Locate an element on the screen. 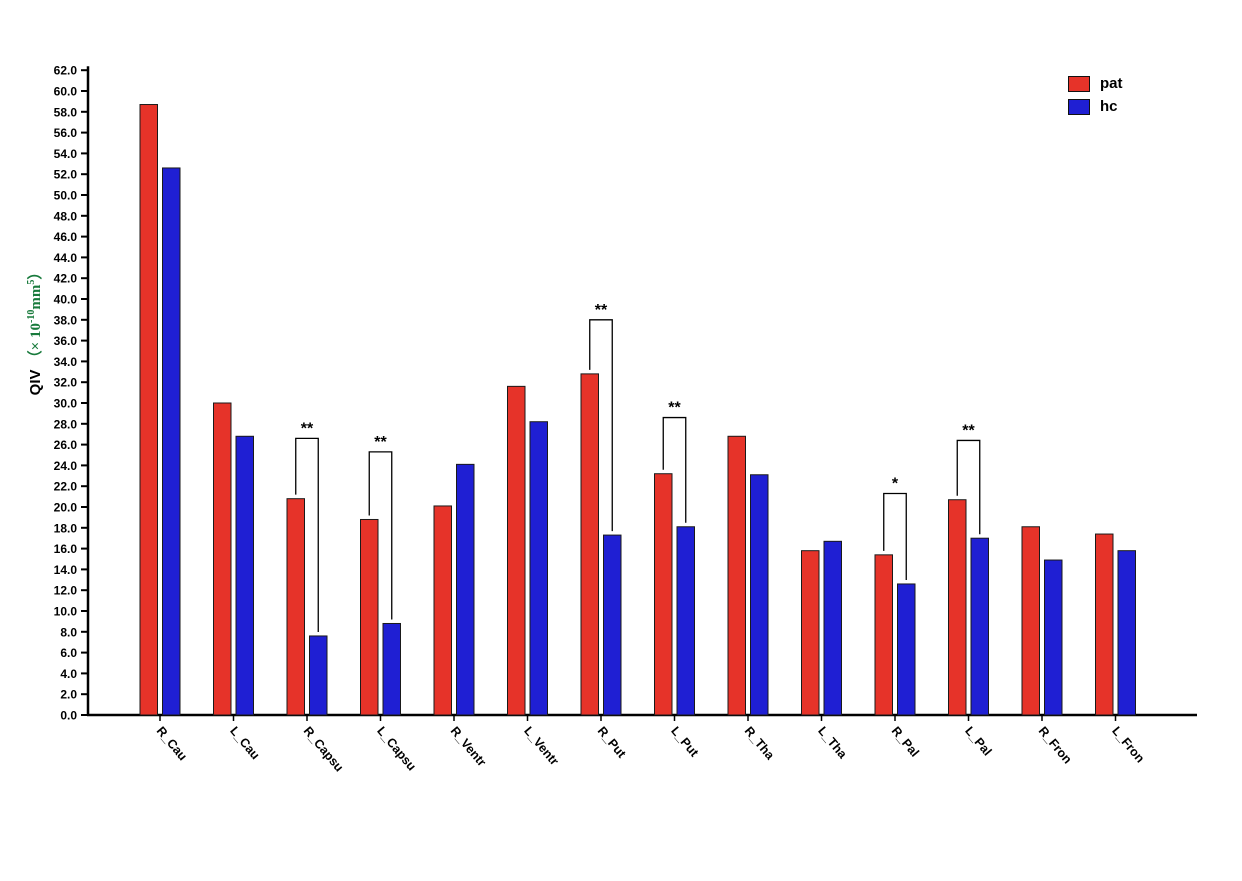 The width and height of the screenshot is (1242, 881). significance-bracket-L_Put is located at coordinates (674, 469).